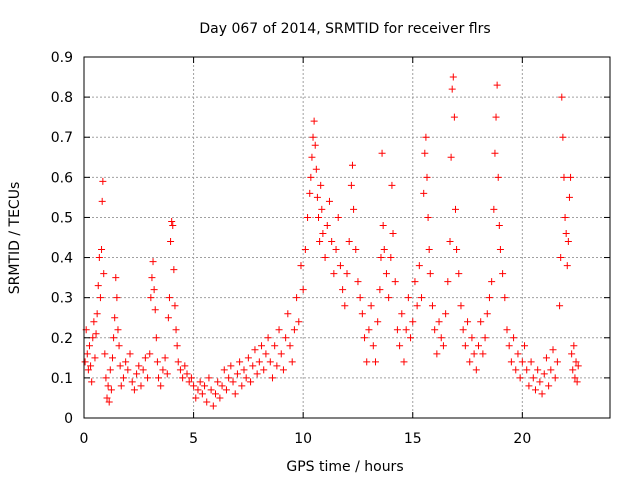 This screenshot has height=480, width=640. I want to click on x-tick-label: 20, so click(522, 439).